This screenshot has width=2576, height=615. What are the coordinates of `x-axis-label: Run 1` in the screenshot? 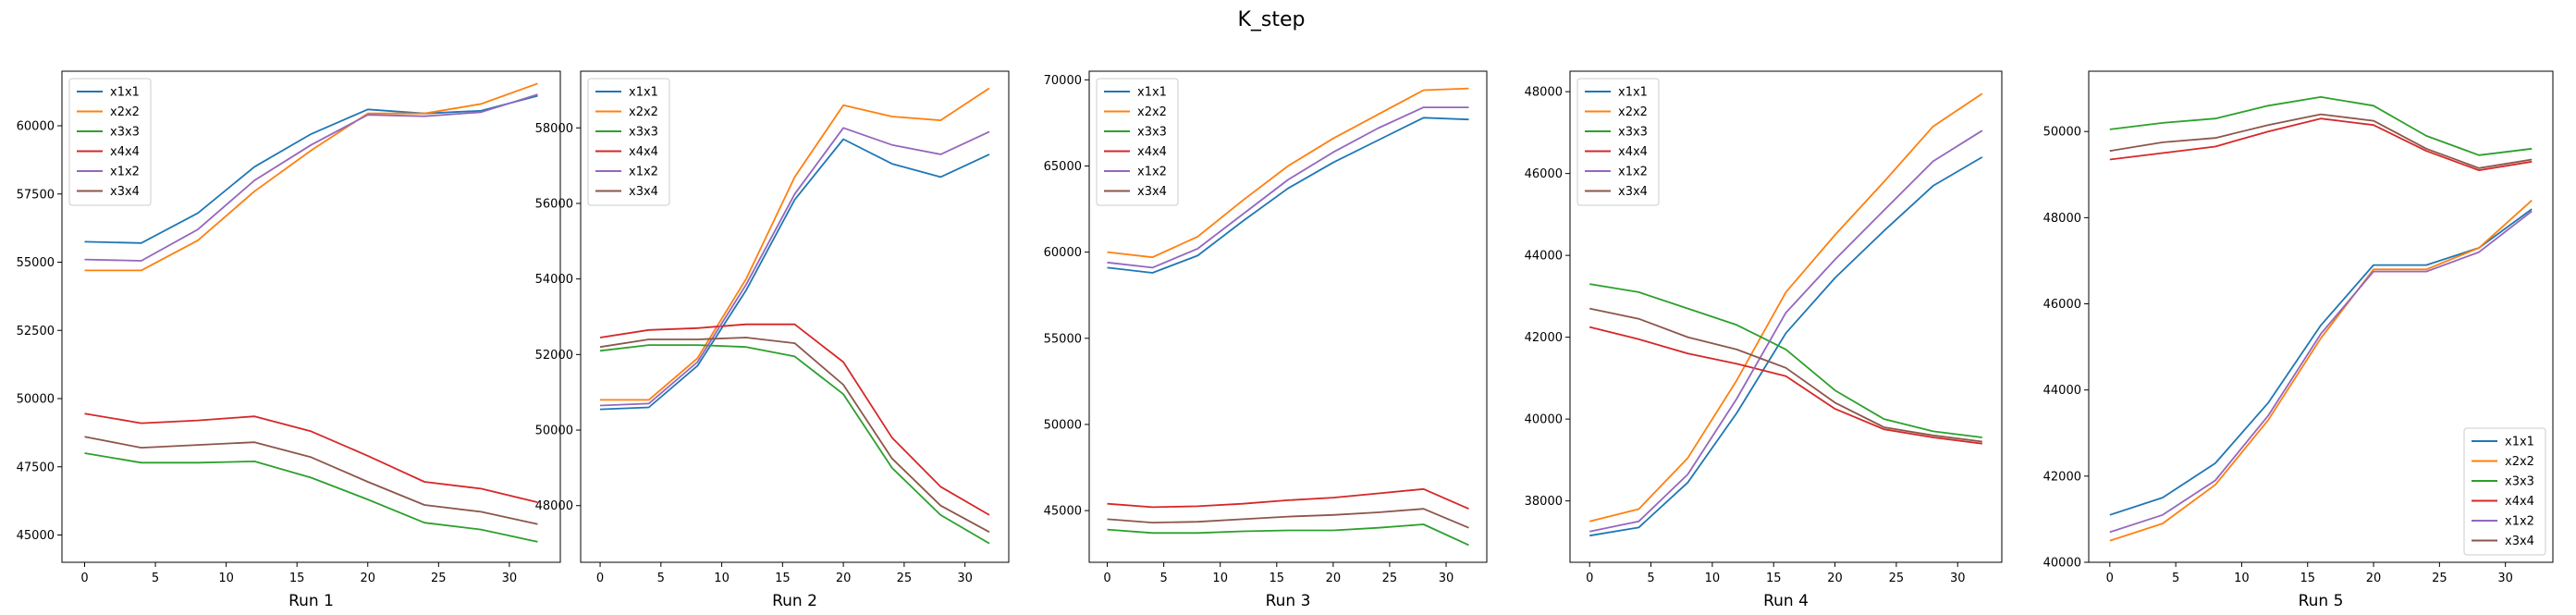 It's located at (311, 601).